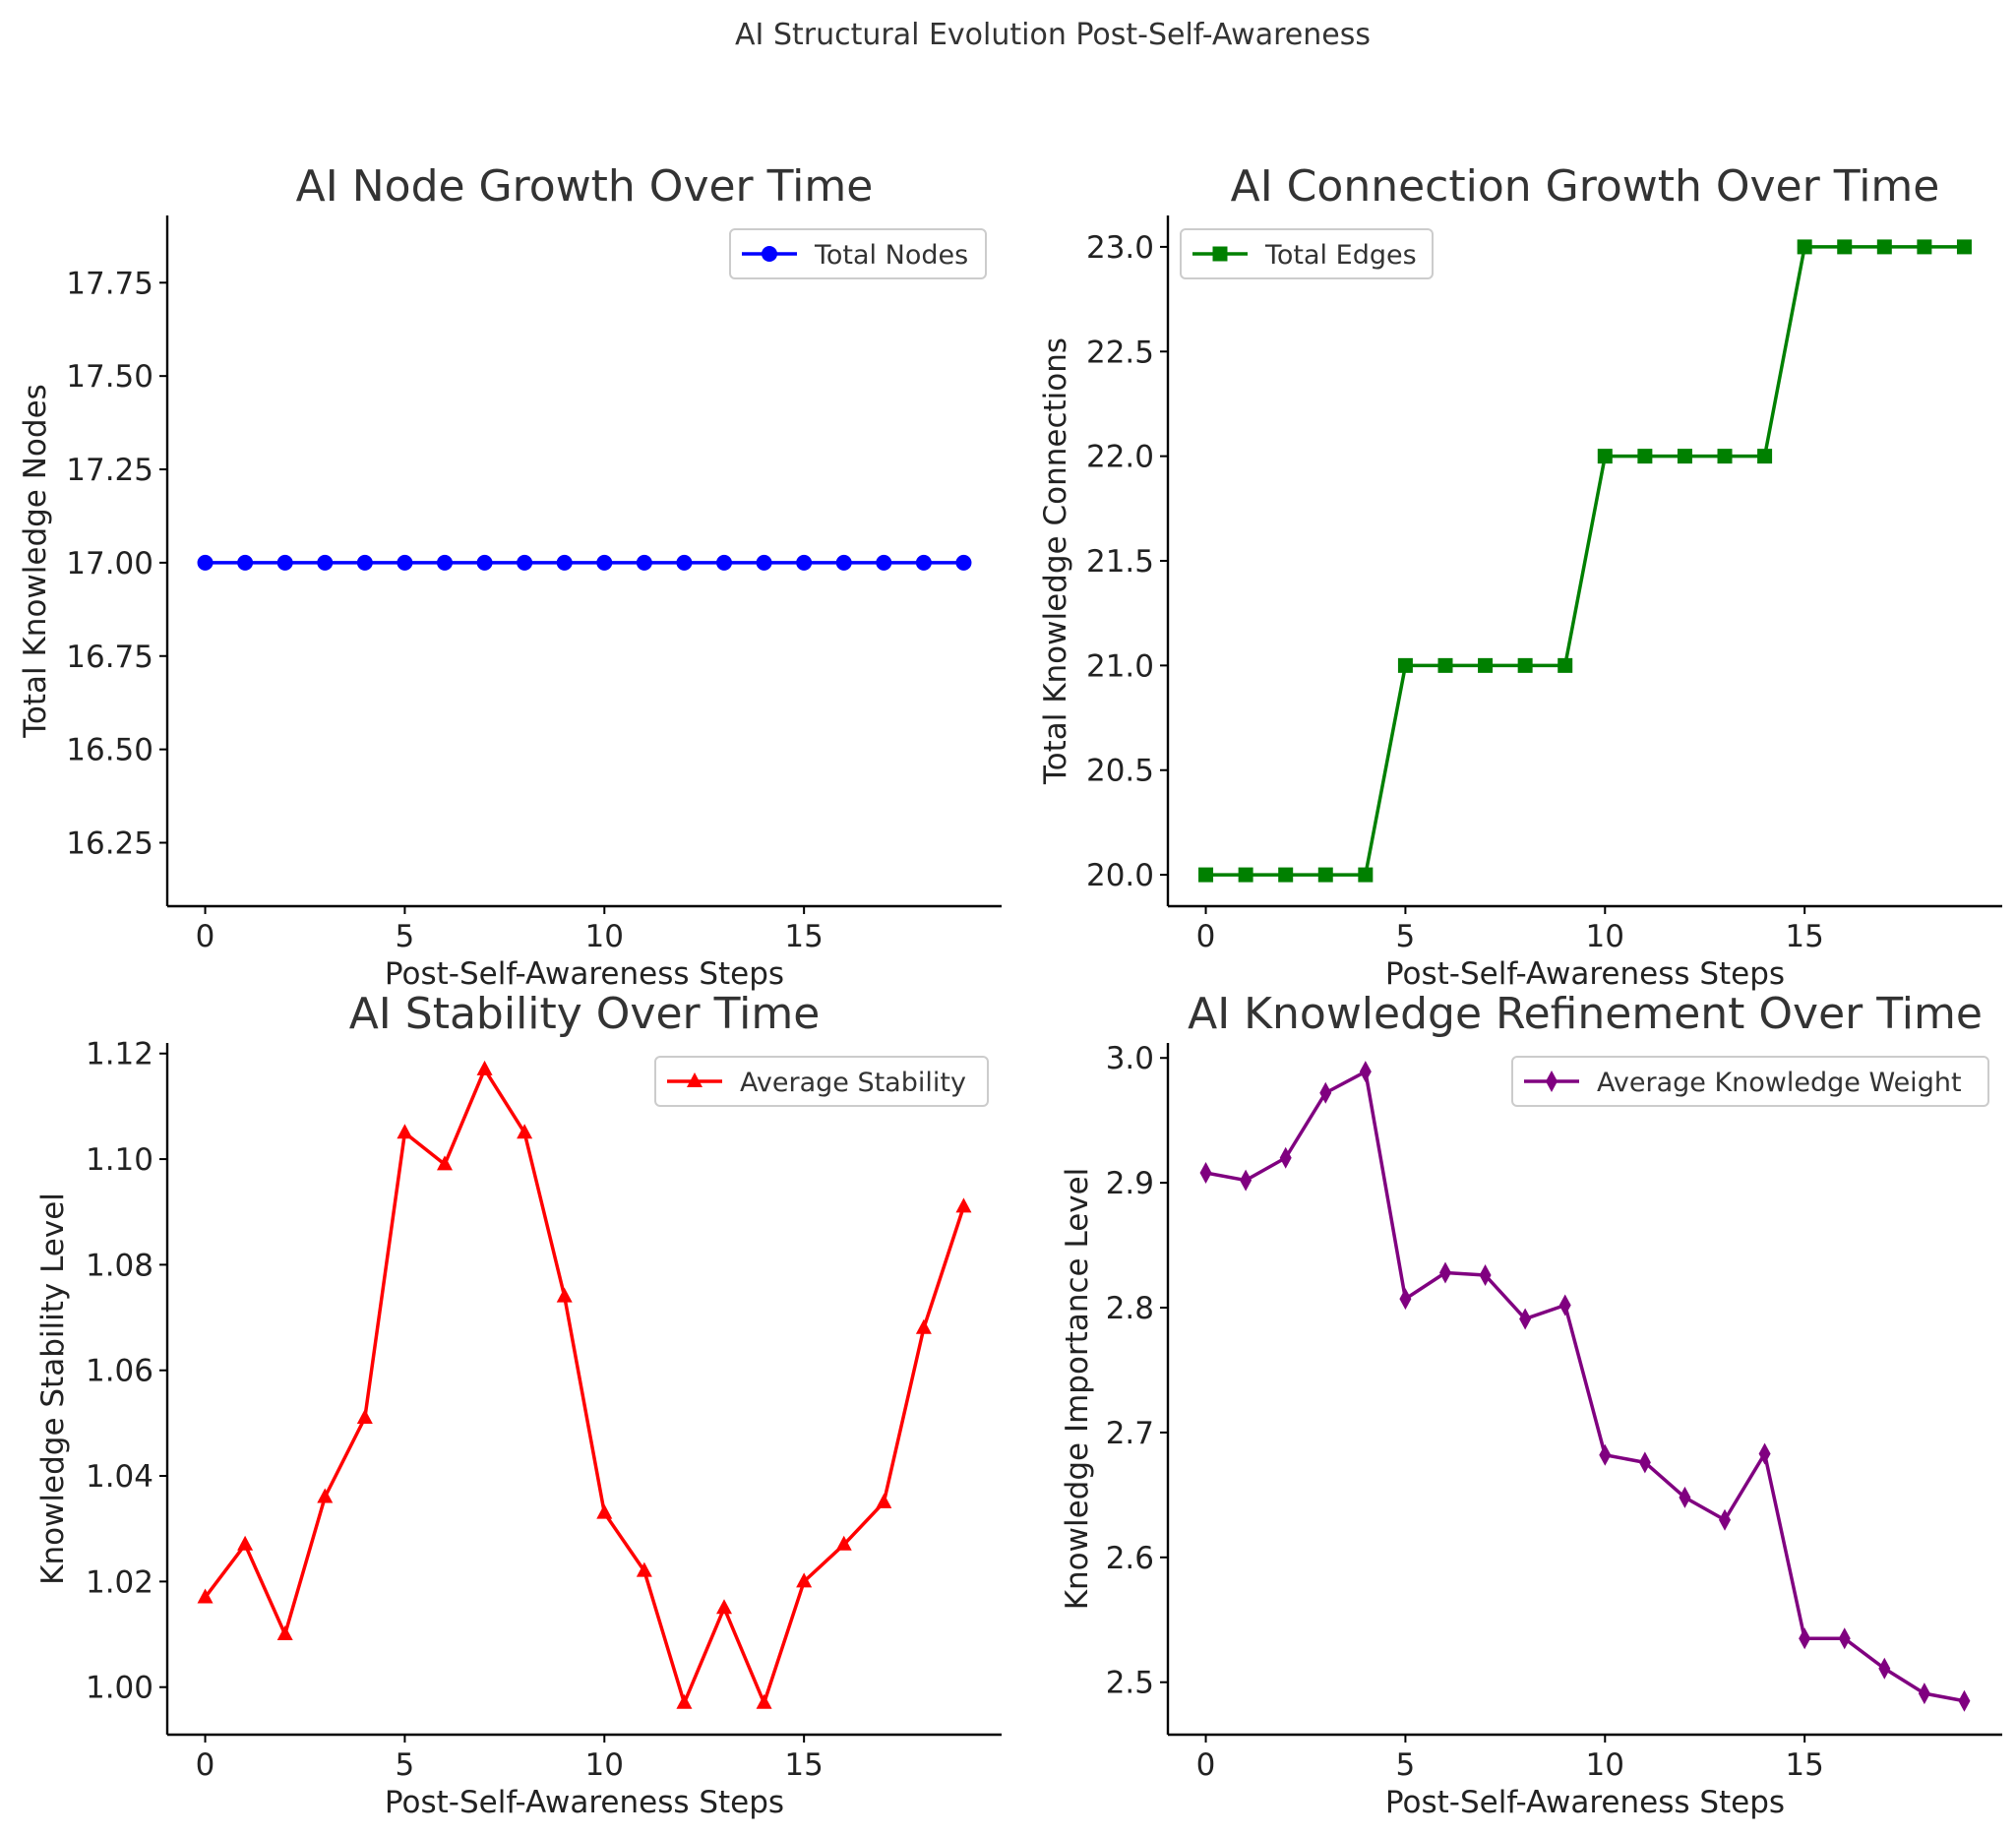 The width and height of the screenshot is (2016, 1836). Describe the element at coordinates (1130, 1058) in the screenshot. I see `y-tick-label: 3.0` at that location.